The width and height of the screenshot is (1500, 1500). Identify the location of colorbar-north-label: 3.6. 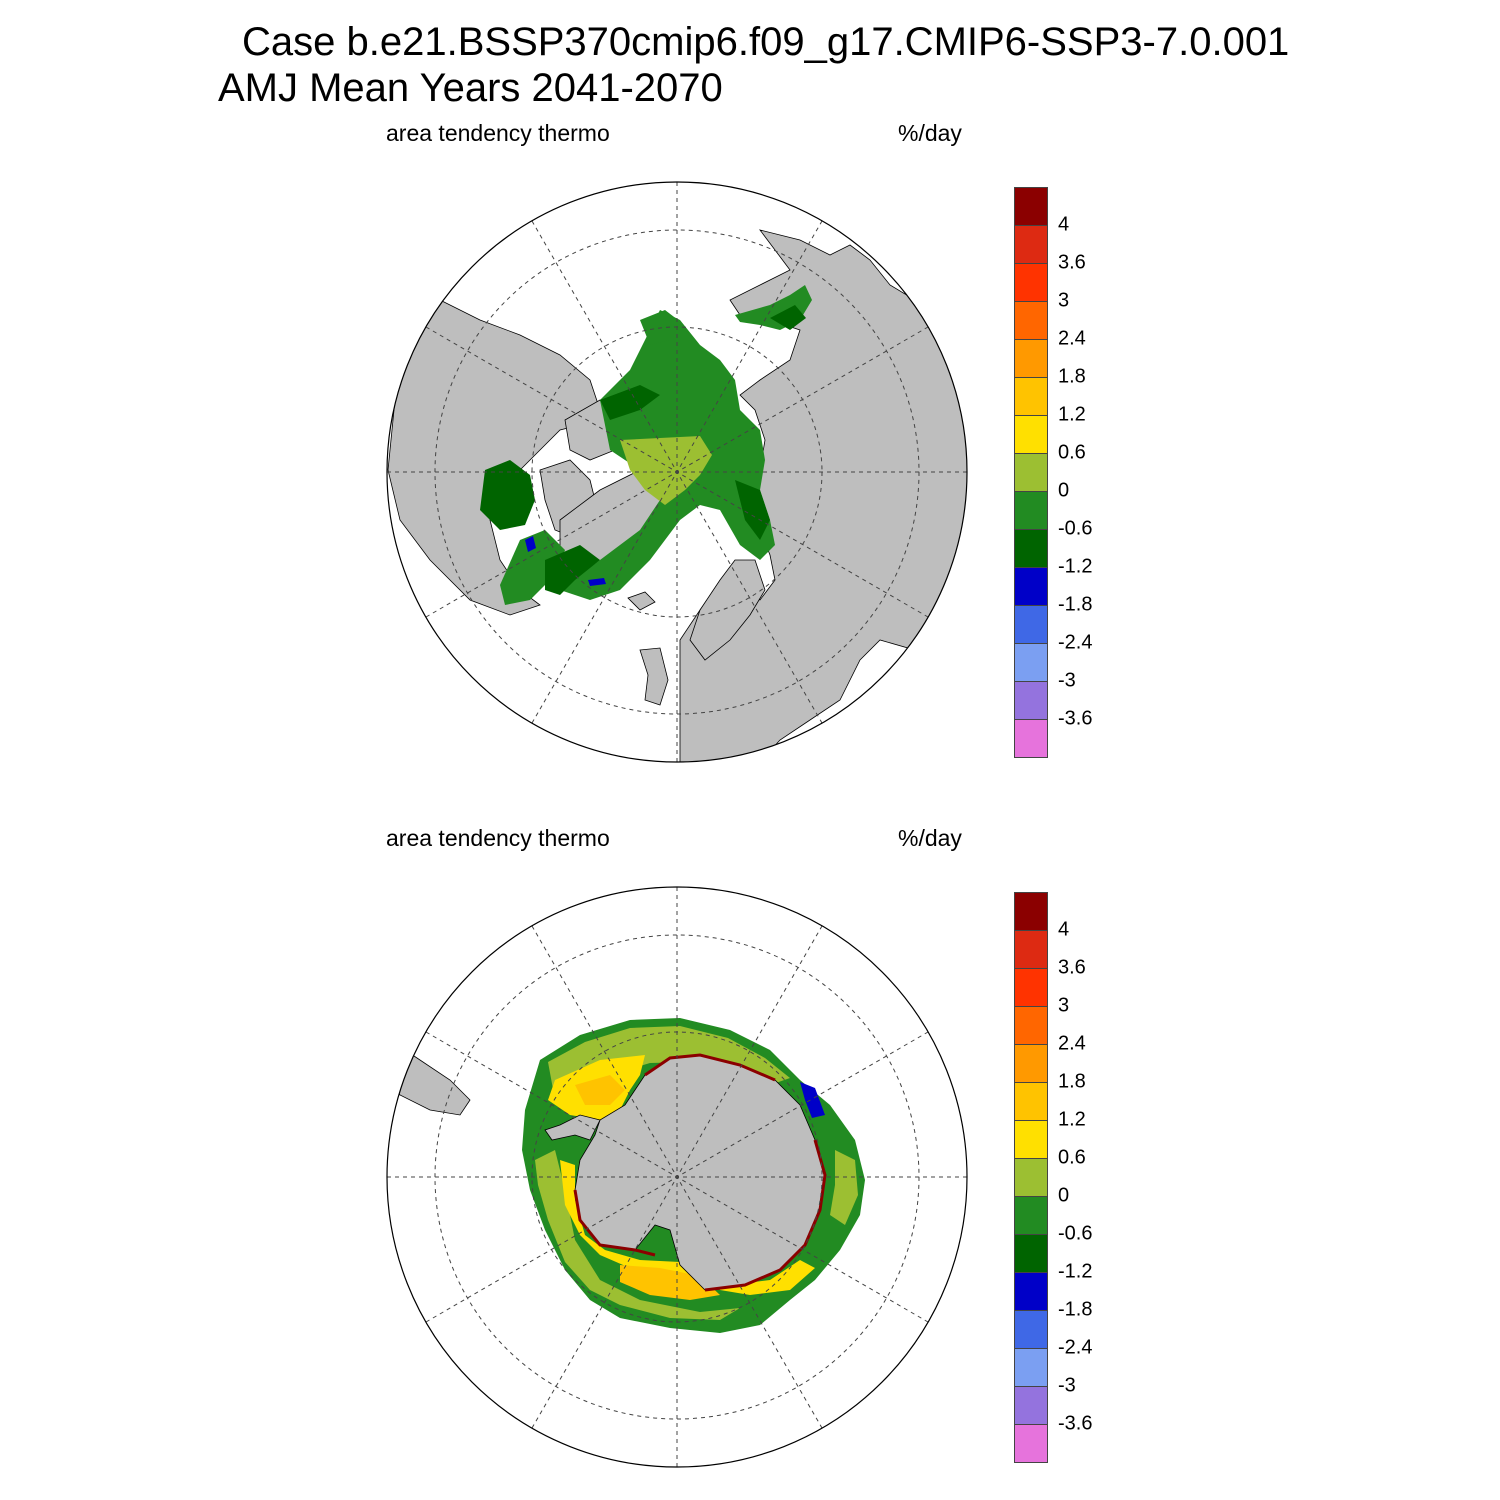
(1072, 262).